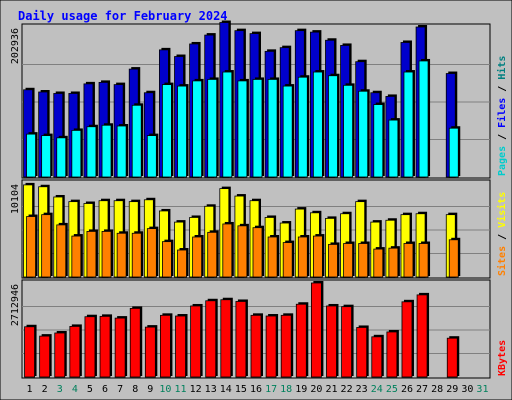 The width and height of the screenshot is (512, 400). Describe the element at coordinates (502, 234) in the screenshot. I see `series-legend: Sites / Visits` at that location.